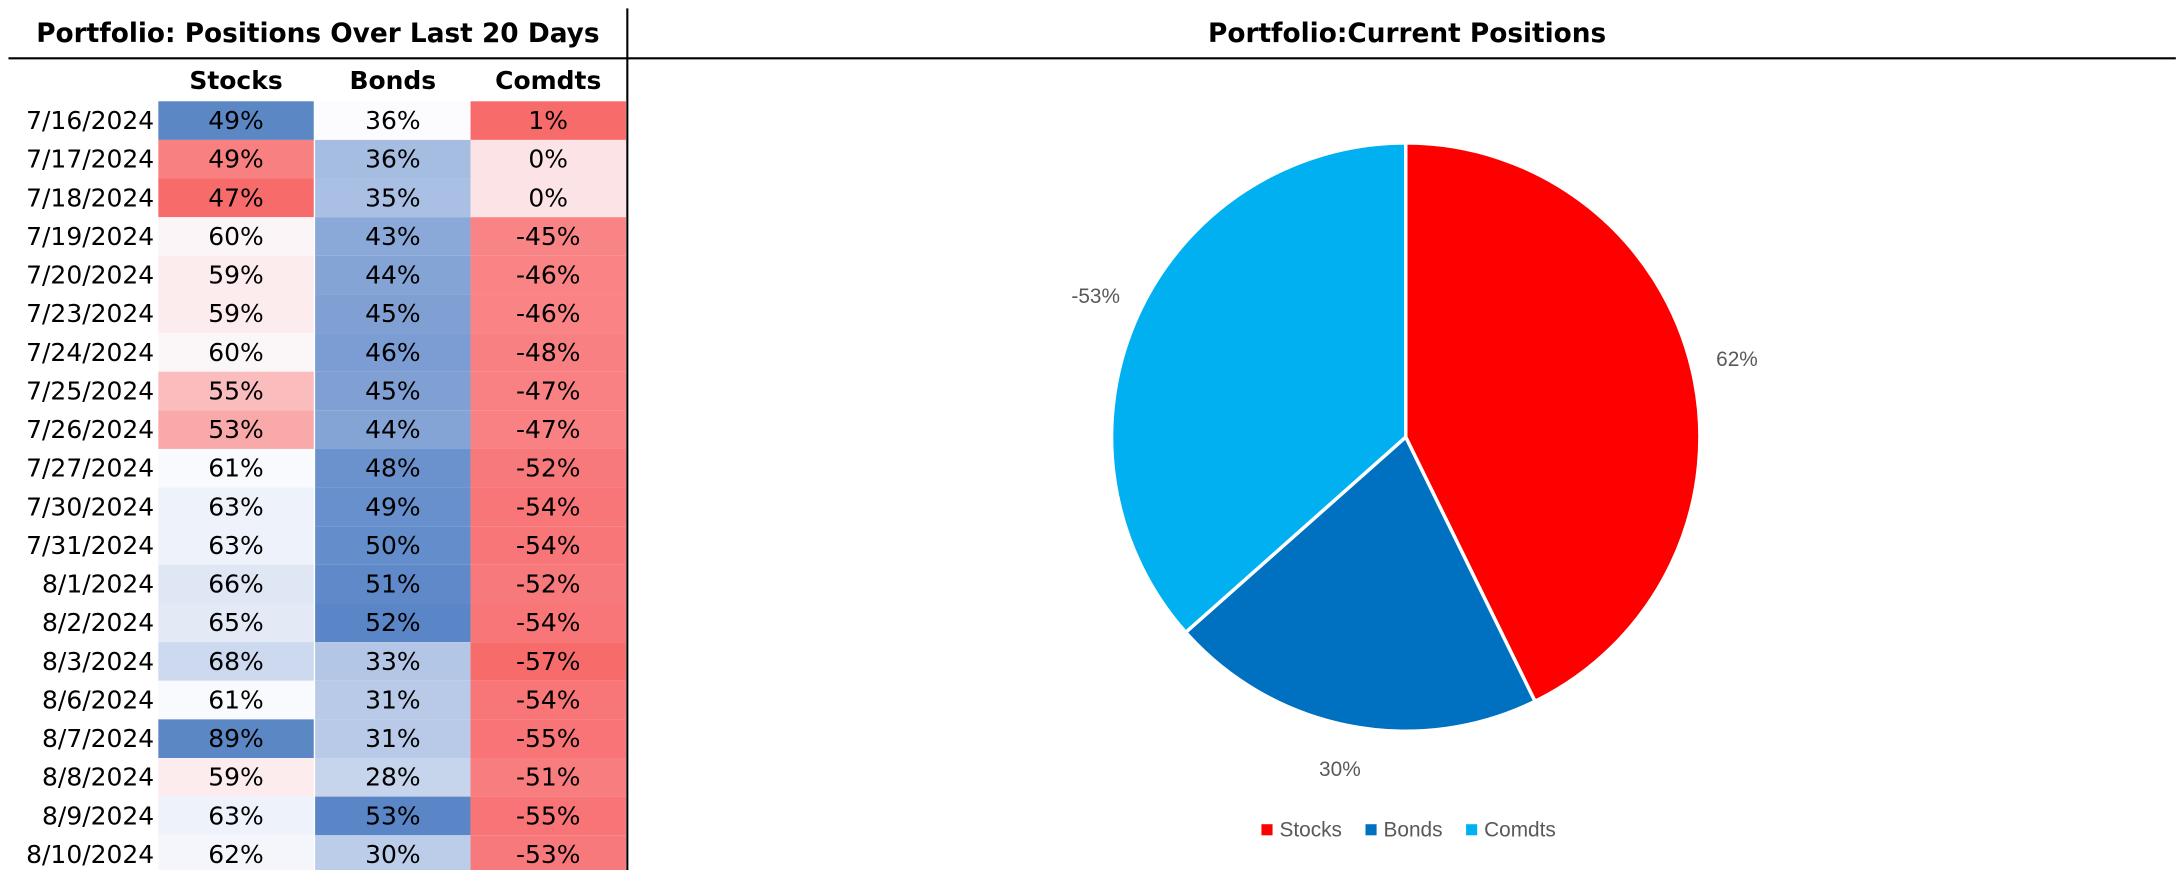  What do you see at coordinates (393, 777) in the screenshot?
I see `cell-value: 28%` at bounding box center [393, 777].